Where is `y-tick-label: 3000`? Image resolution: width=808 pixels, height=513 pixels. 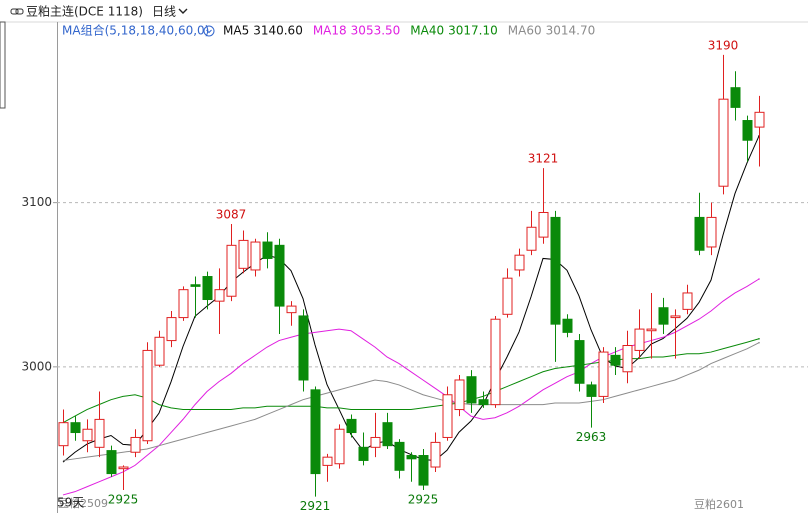
y-tick-label: 3000 is located at coordinates (36, 366).